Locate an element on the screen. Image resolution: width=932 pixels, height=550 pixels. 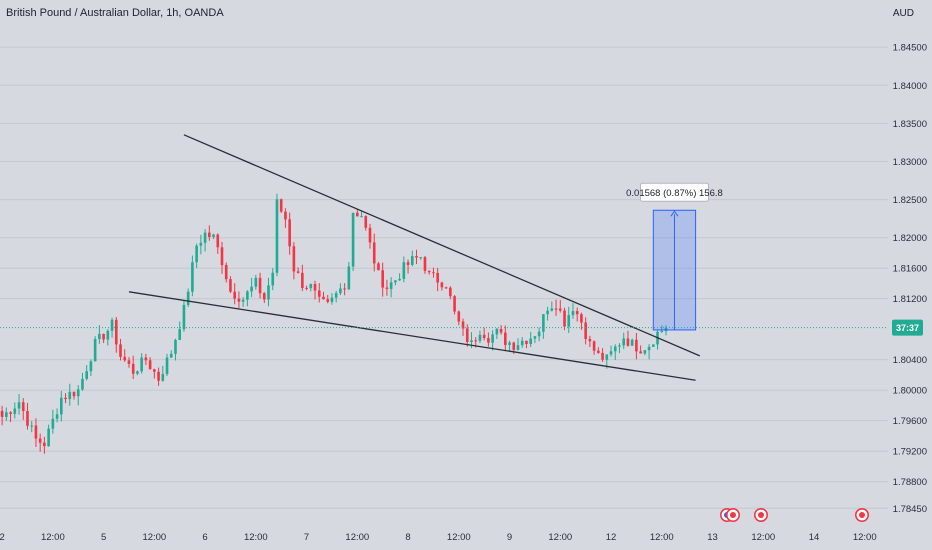
trendline-lower is located at coordinates (412, 336).